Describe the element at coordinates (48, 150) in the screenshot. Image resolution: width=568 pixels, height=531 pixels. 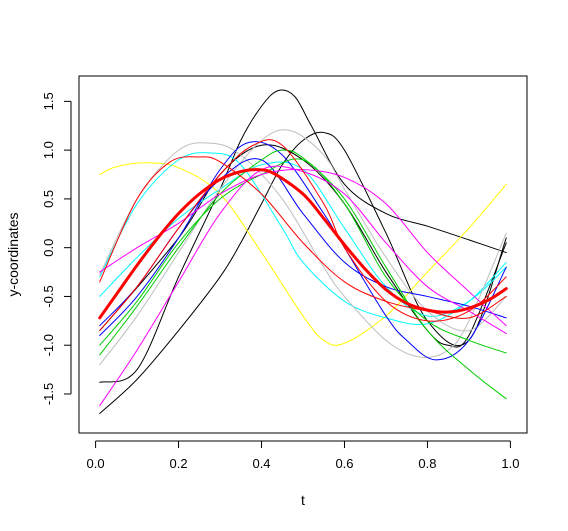
I see `y-tick-label: 1.0` at that location.